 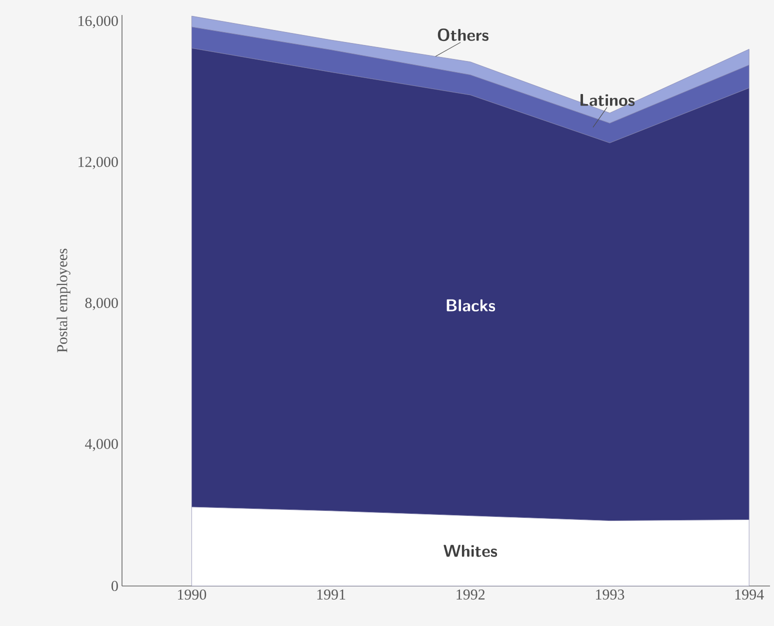 What do you see at coordinates (101, 445) in the screenshot?
I see `y-tick-label: 4,000` at bounding box center [101, 445].